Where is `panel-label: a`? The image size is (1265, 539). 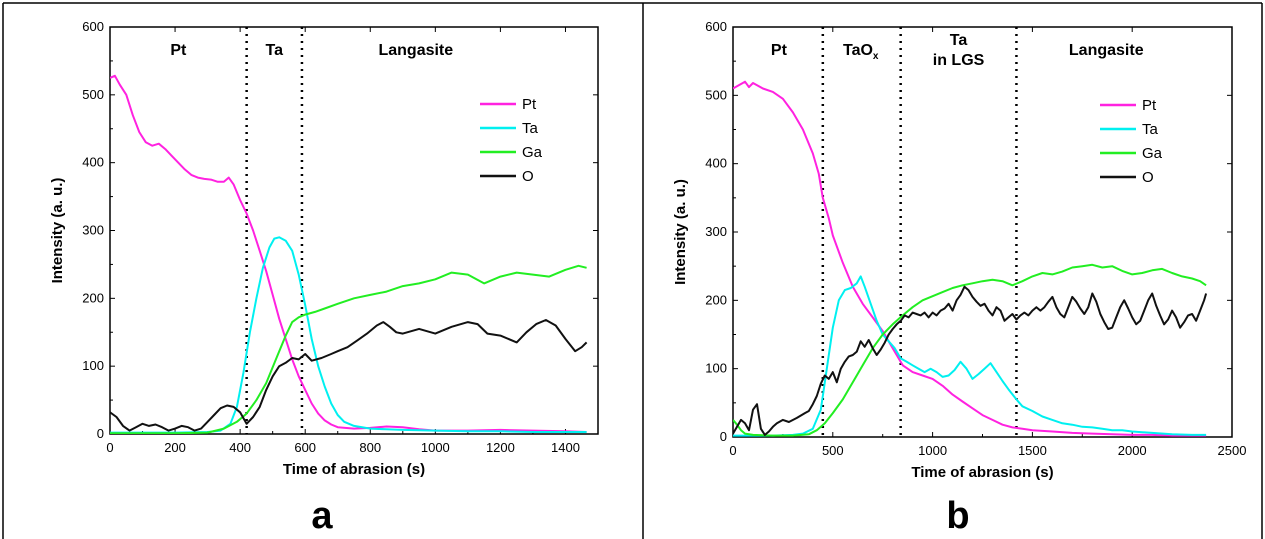
panel-label: a is located at coordinates (322, 516).